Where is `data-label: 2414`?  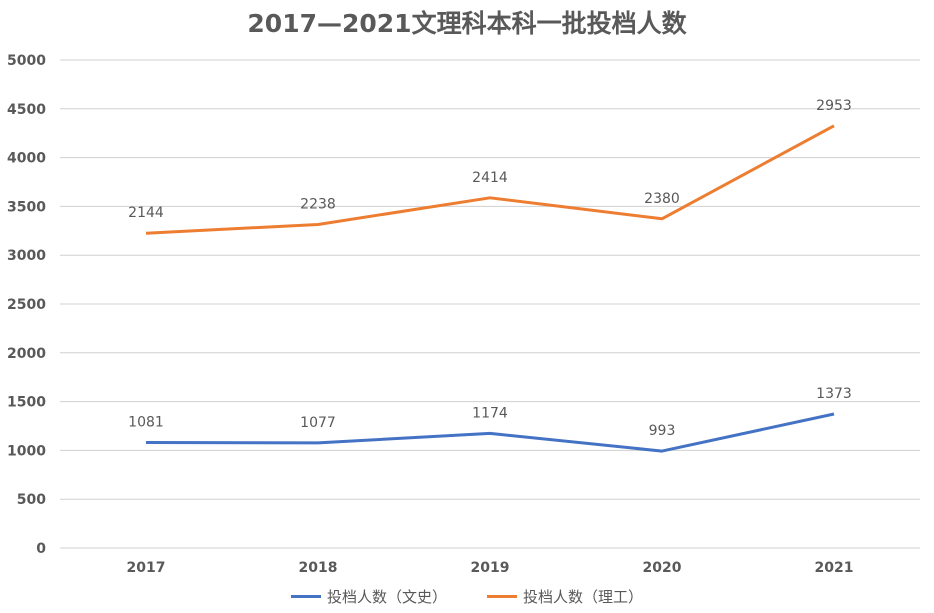 data-label: 2414 is located at coordinates (490, 178).